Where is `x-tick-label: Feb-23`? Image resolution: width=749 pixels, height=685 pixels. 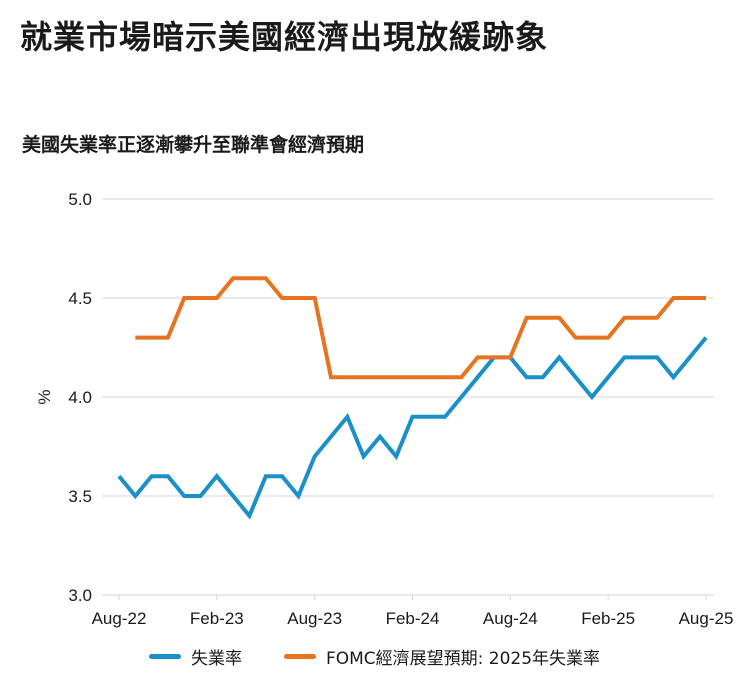 x-tick-label: Feb-23 is located at coordinates (217, 618).